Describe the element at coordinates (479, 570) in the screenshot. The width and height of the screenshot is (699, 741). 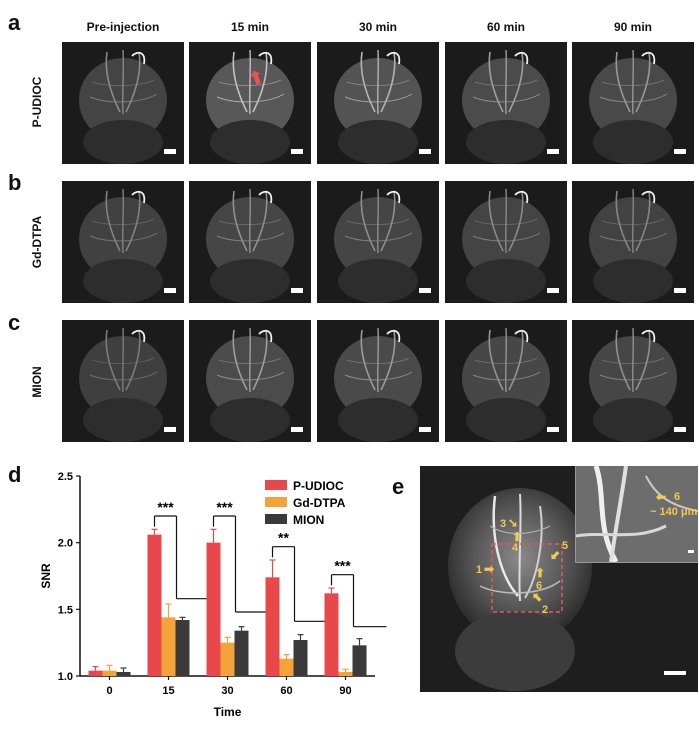
I see `label-1: 1` at that location.